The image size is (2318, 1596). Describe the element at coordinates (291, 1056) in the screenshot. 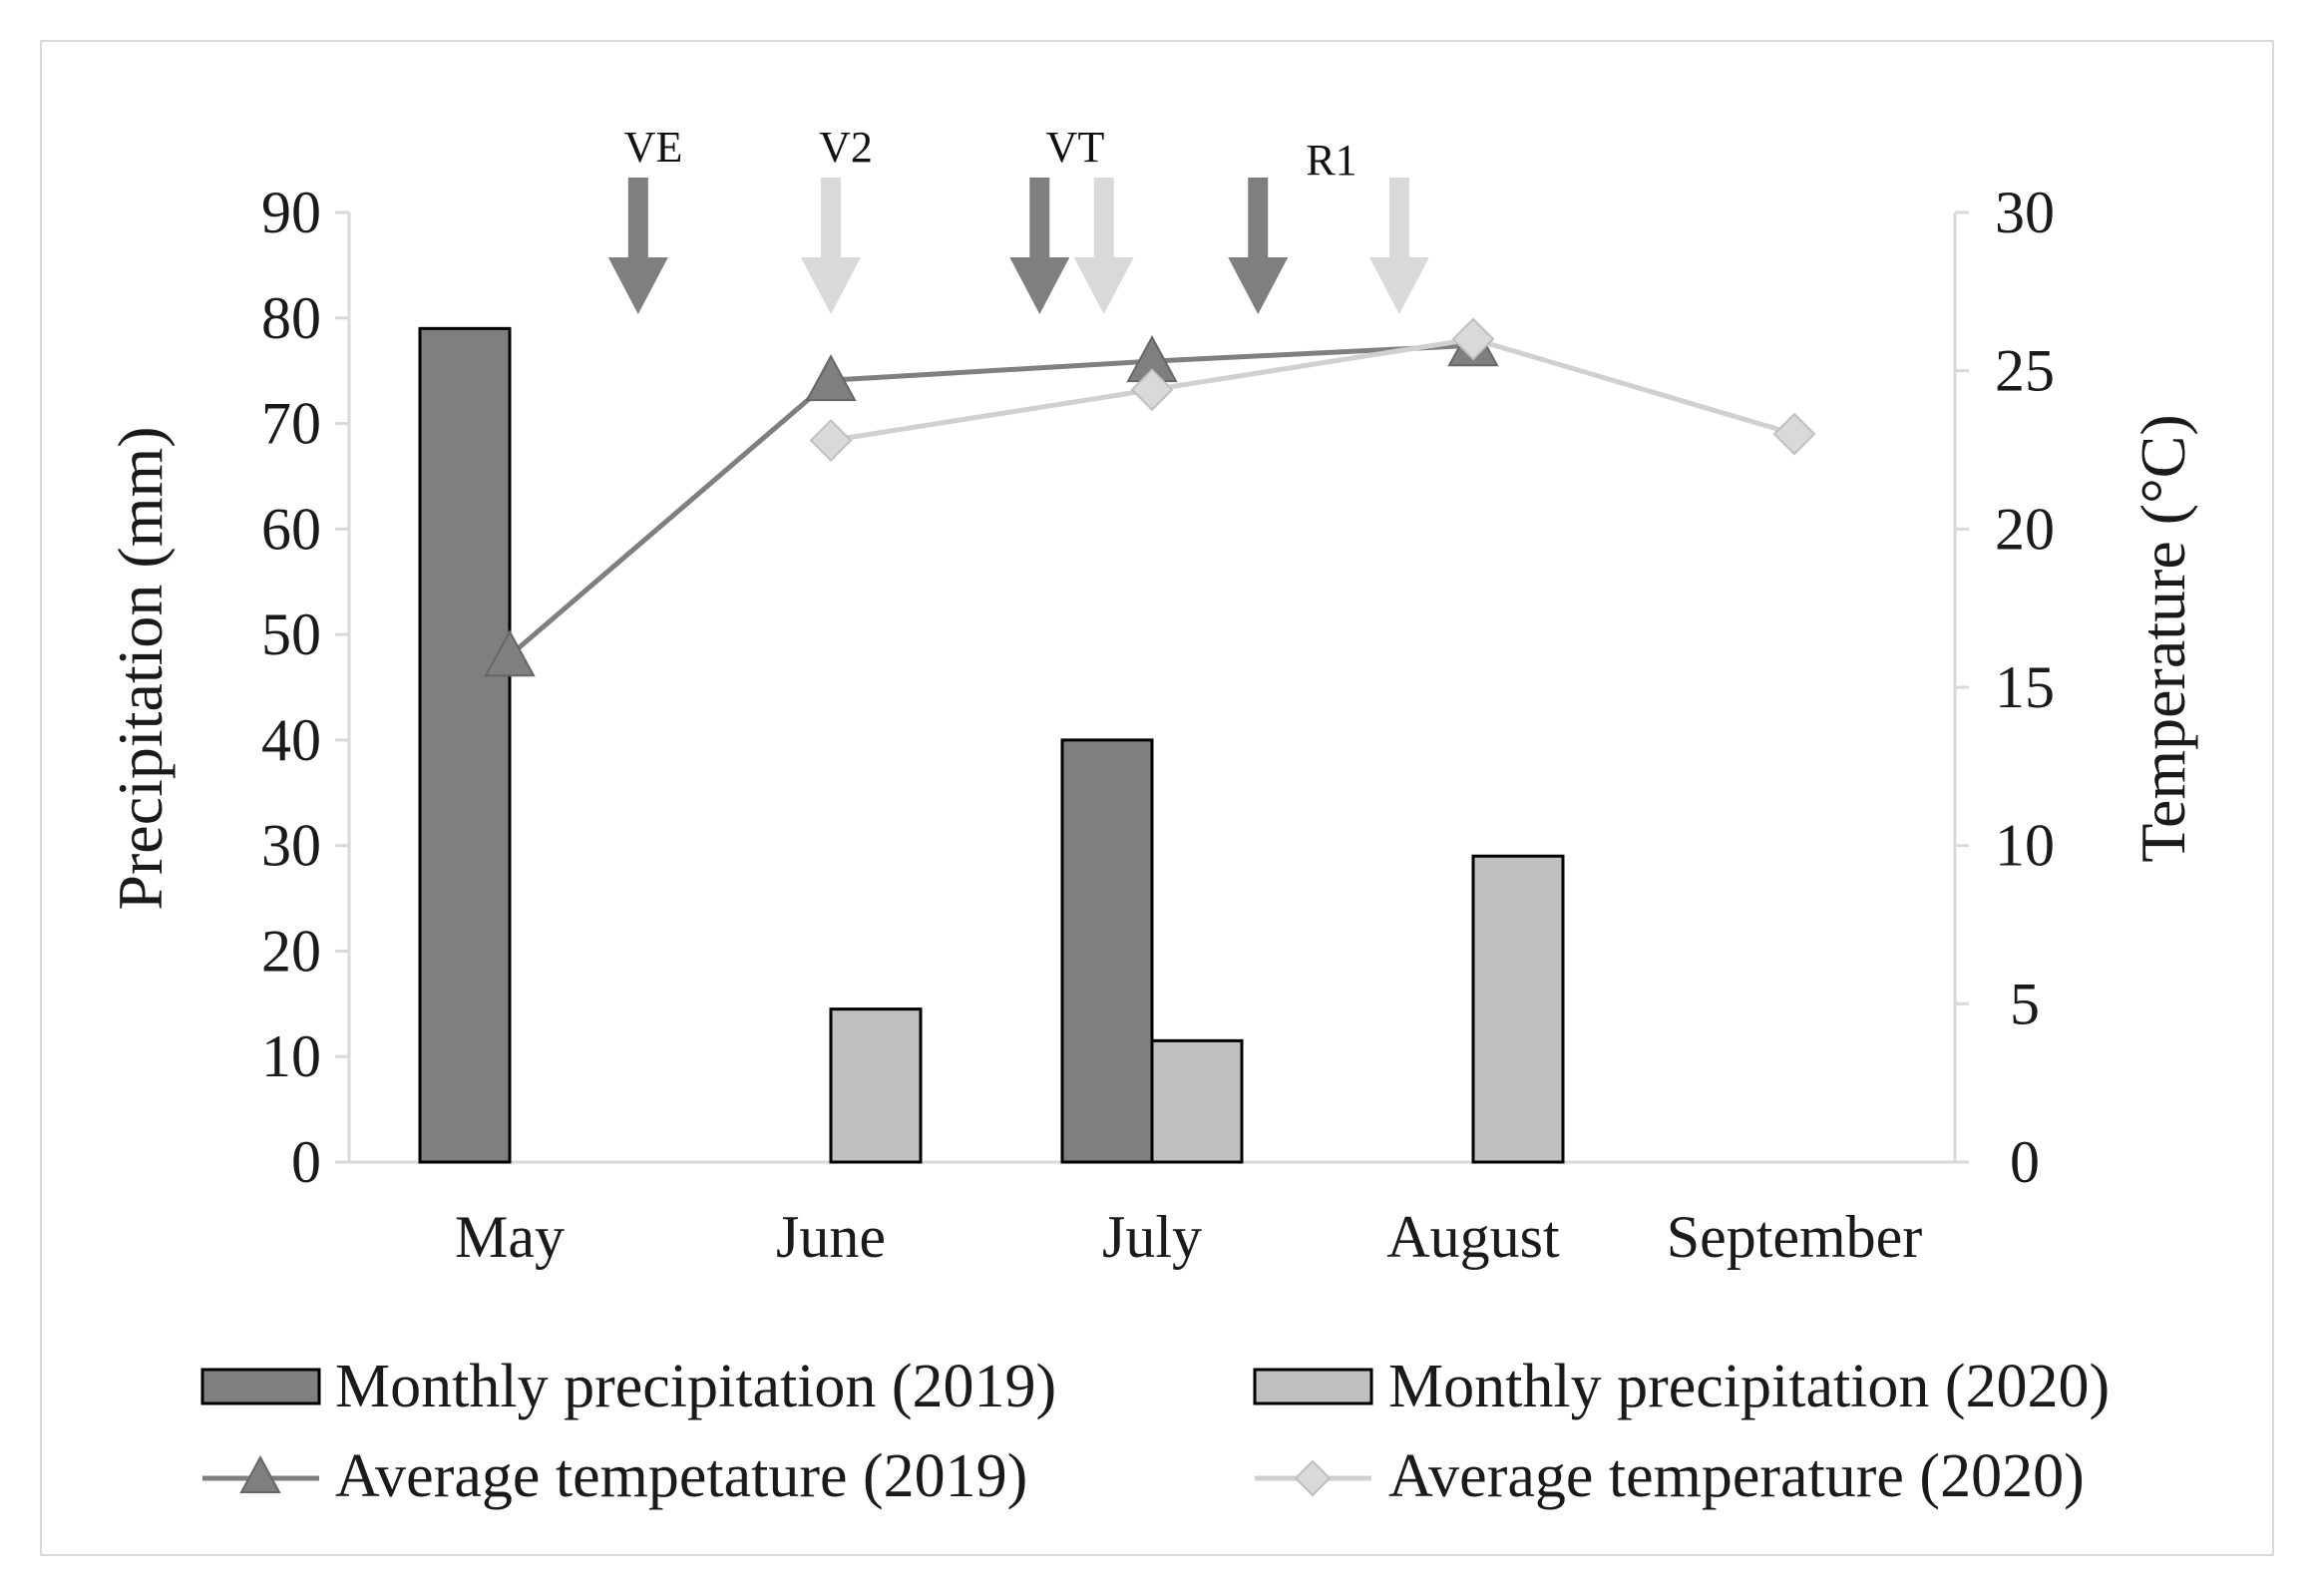

I see `left-tick-label: 10` at that location.